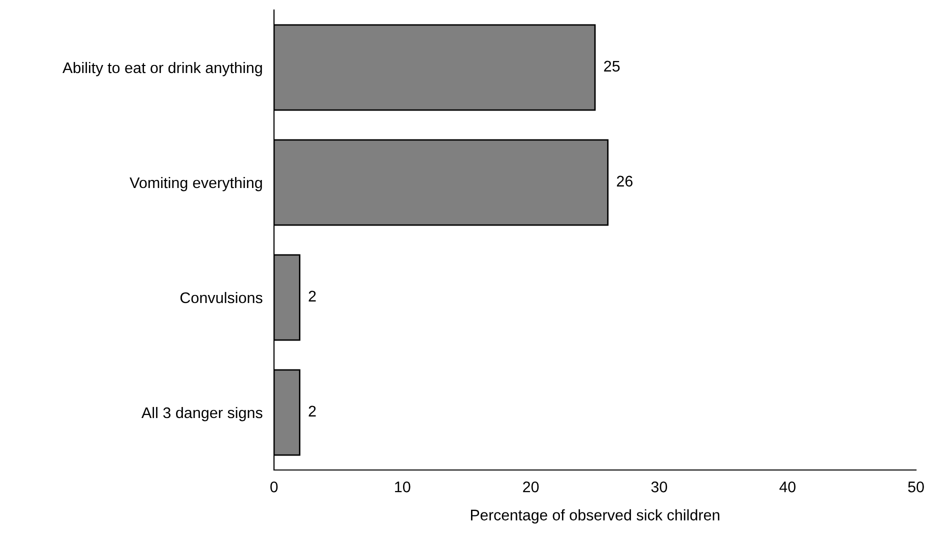 This screenshot has width=927, height=534. I want to click on x-tick-label: 30, so click(659, 487).